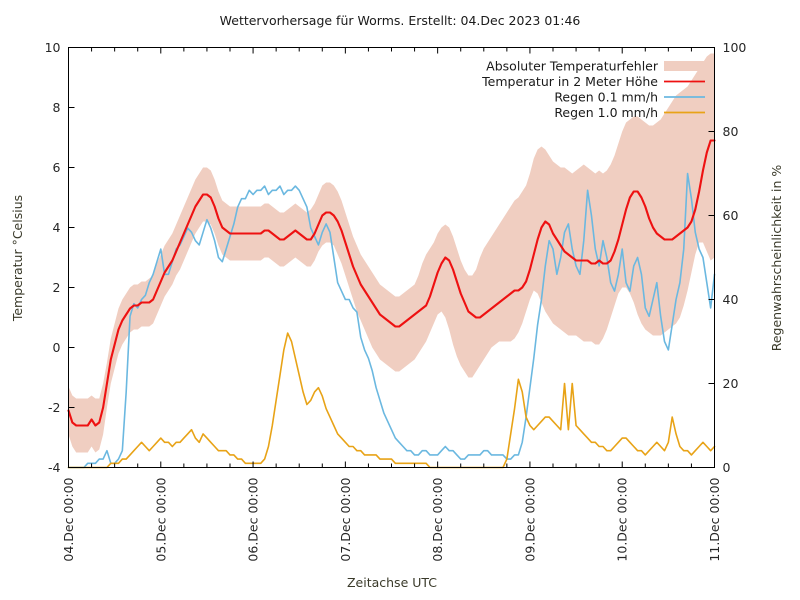 This screenshot has width=800, height=600. I want to click on legend-item-label: Regen 0.1 mm/h, so click(606, 97).